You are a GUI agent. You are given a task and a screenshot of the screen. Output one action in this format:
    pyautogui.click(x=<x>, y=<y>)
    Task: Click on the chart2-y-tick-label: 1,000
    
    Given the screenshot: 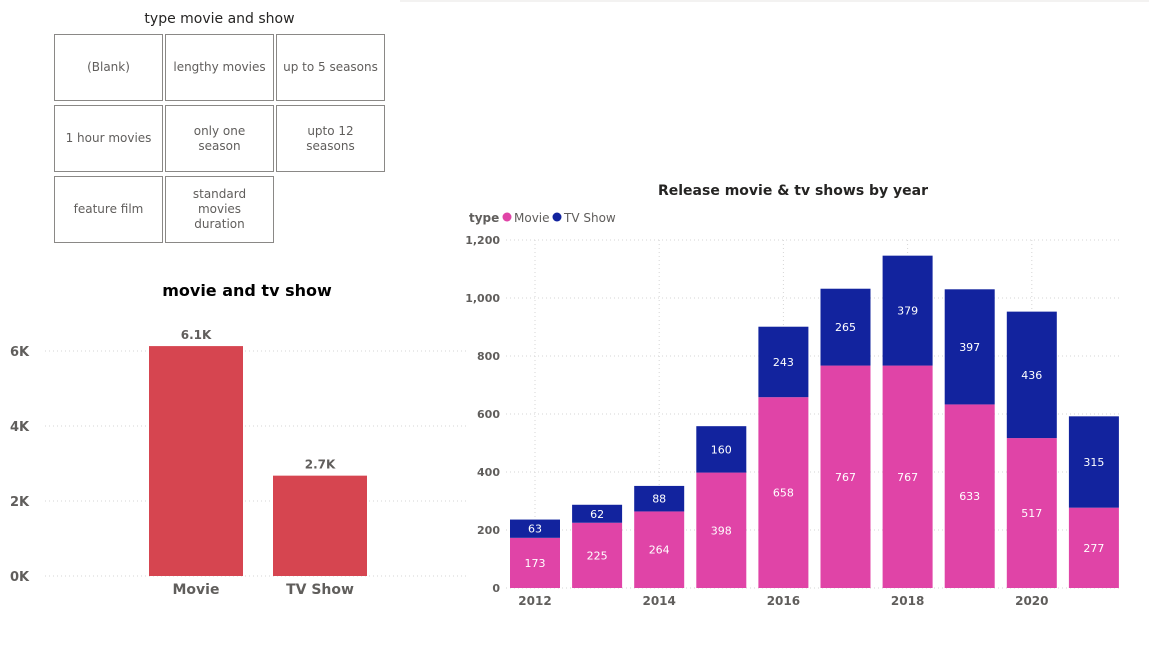 What is the action you would take?
    pyautogui.click(x=482, y=298)
    